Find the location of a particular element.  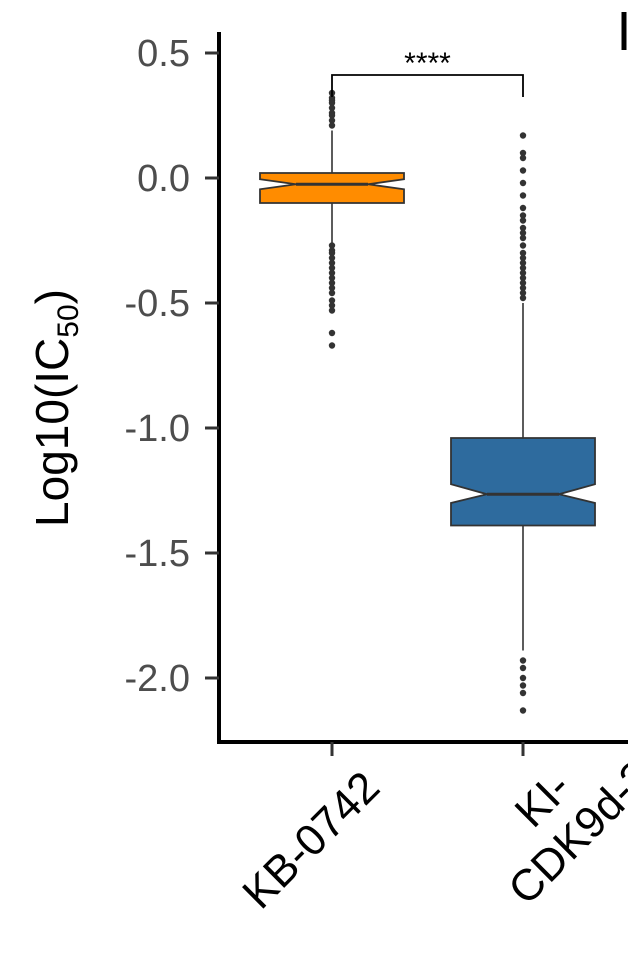

y-tick-label: 0.0 is located at coordinates (163, 179).